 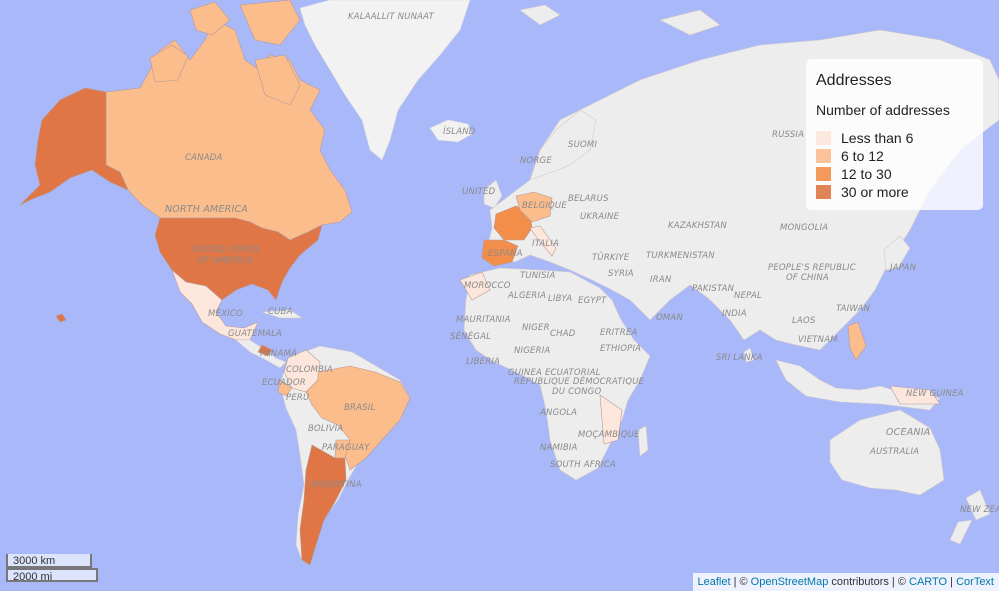 What do you see at coordinates (875, 192) in the screenshot?
I see `legend-item-label: 30 or more` at bounding box center [875, 192].